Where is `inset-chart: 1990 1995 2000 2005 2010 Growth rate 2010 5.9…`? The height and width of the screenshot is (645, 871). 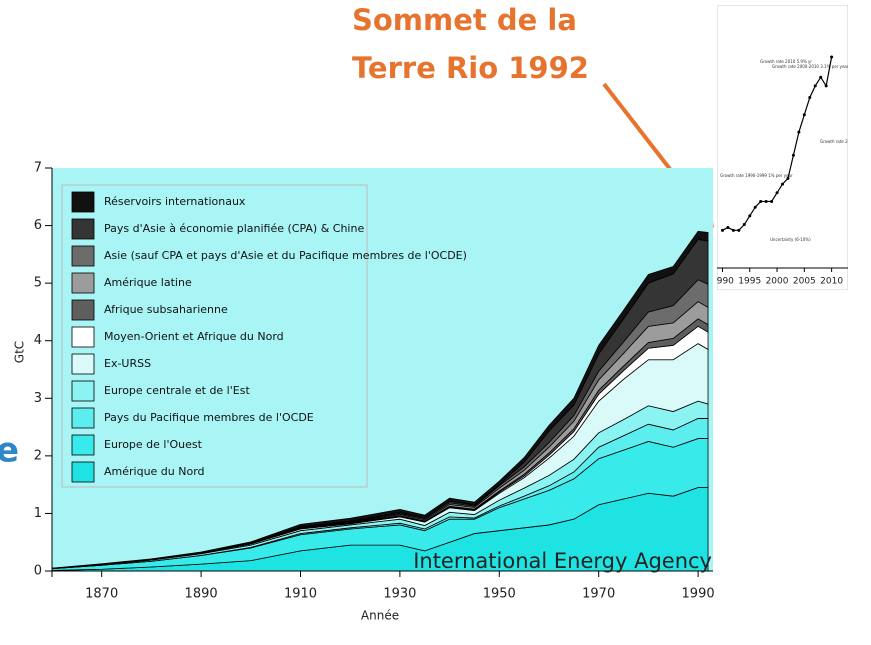
inset-chart: 1990 1995 2000 2005 2010 Growth rate 2010 5.9… is located at coordinates (791, 147).